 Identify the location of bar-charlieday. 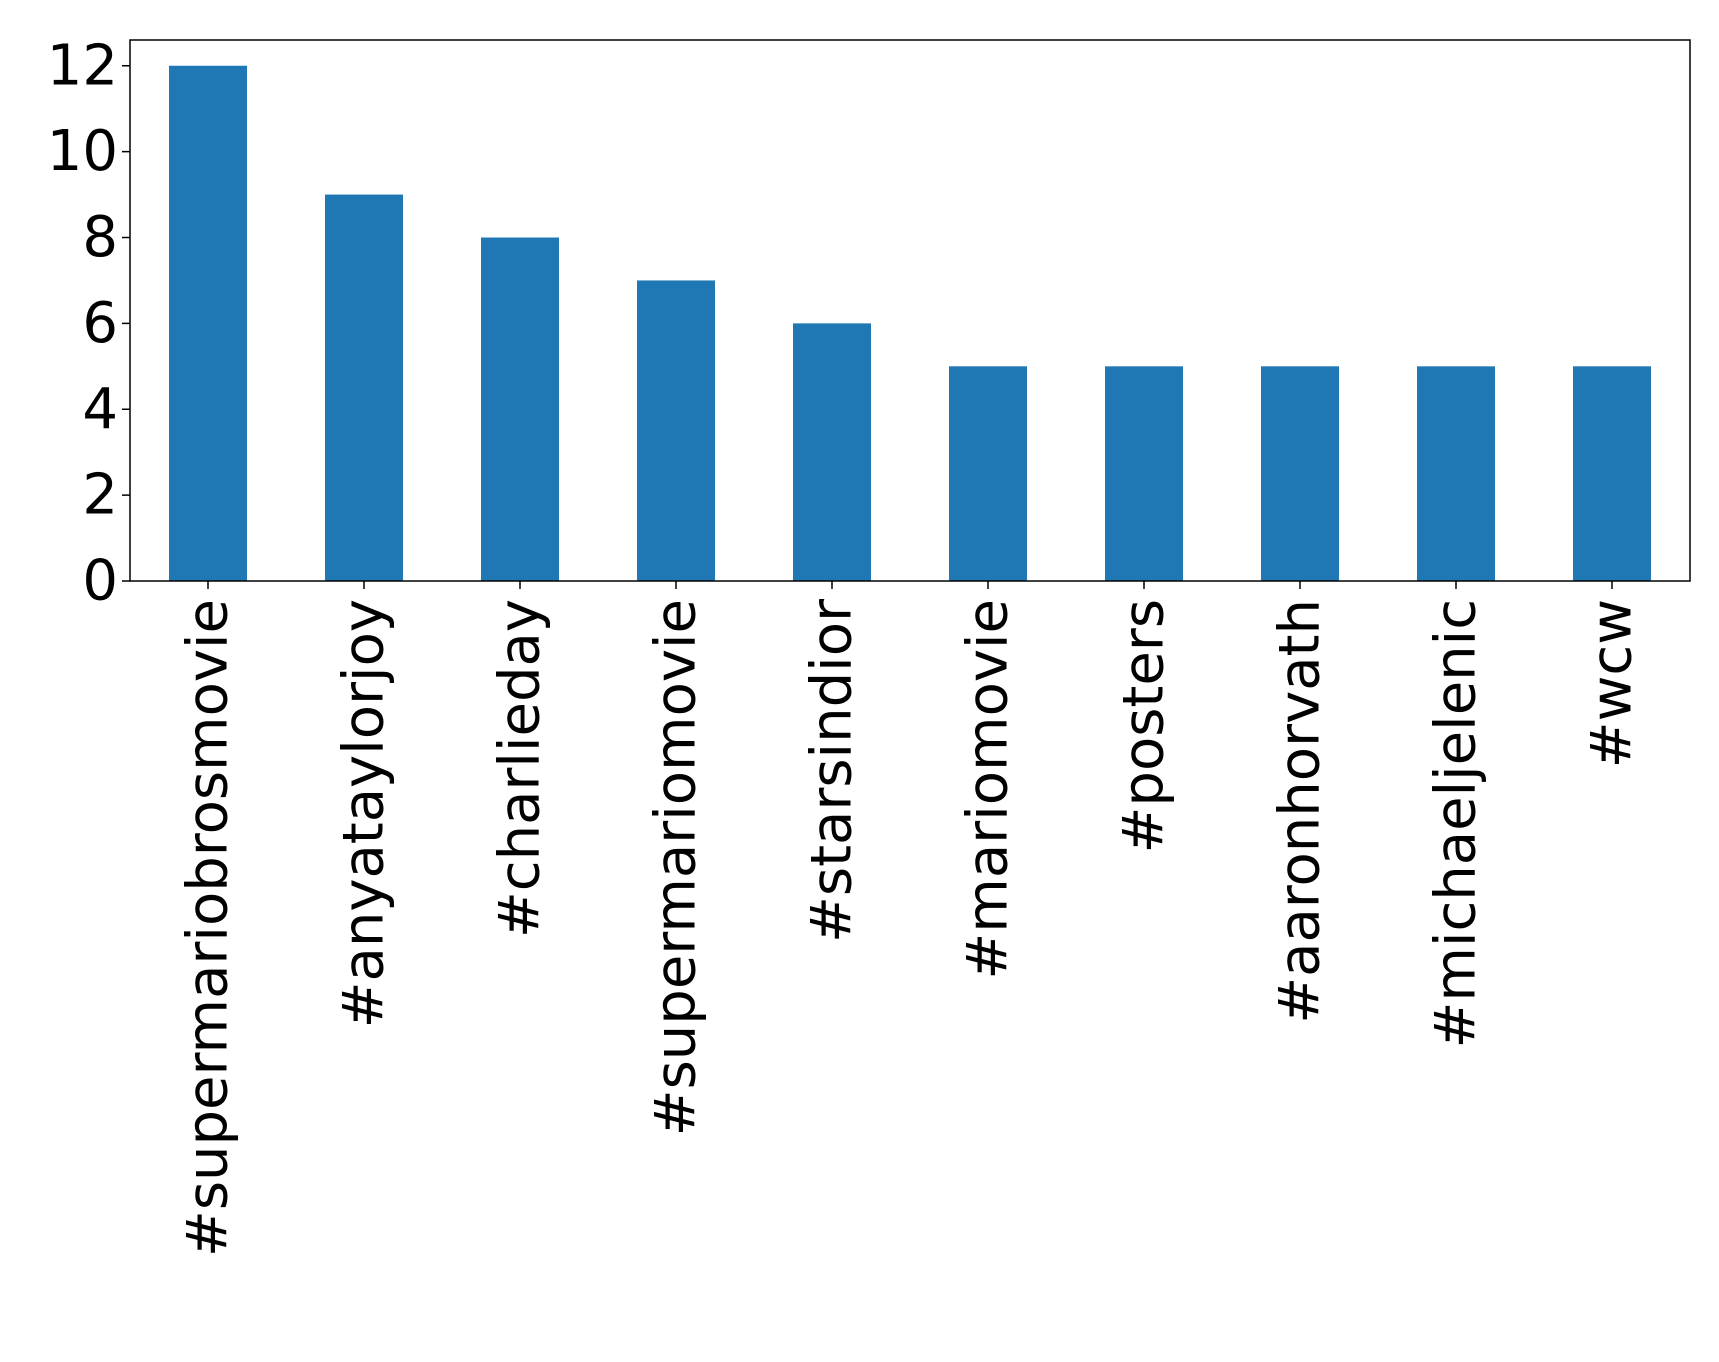
(520, 409).